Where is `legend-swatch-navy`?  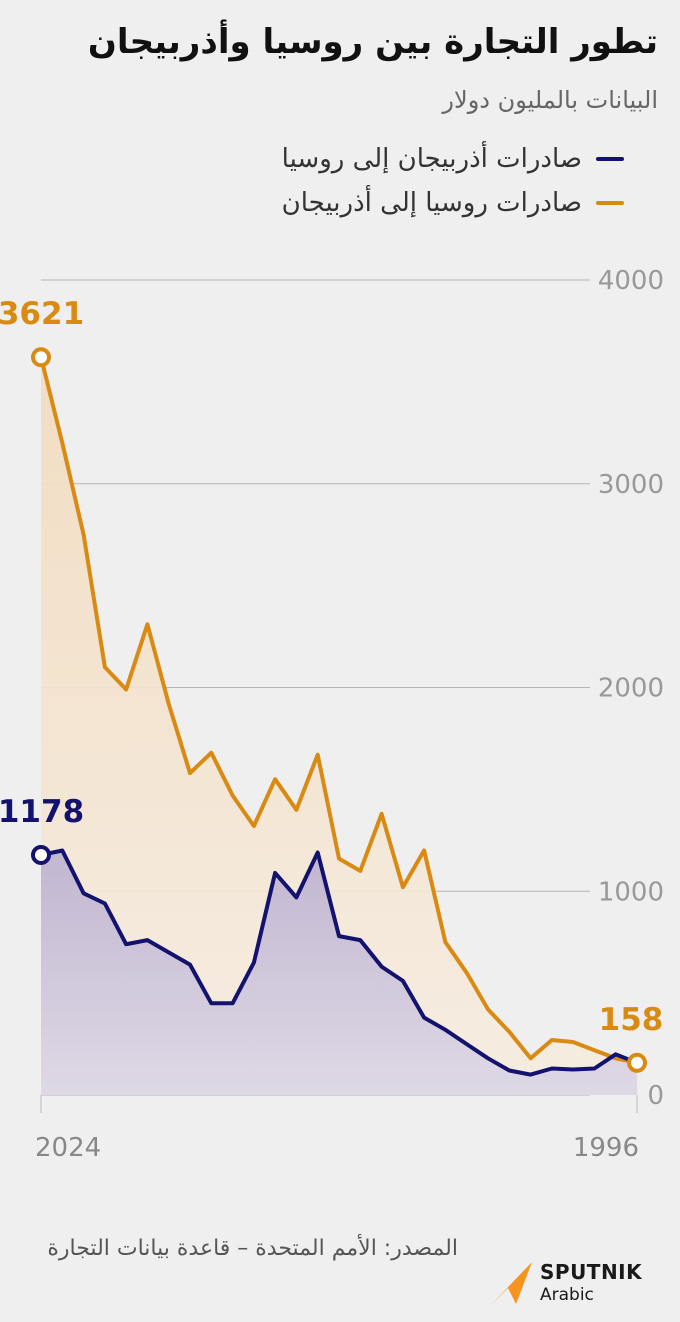
legend-swatch-navy is located at coordinates (610, 159).